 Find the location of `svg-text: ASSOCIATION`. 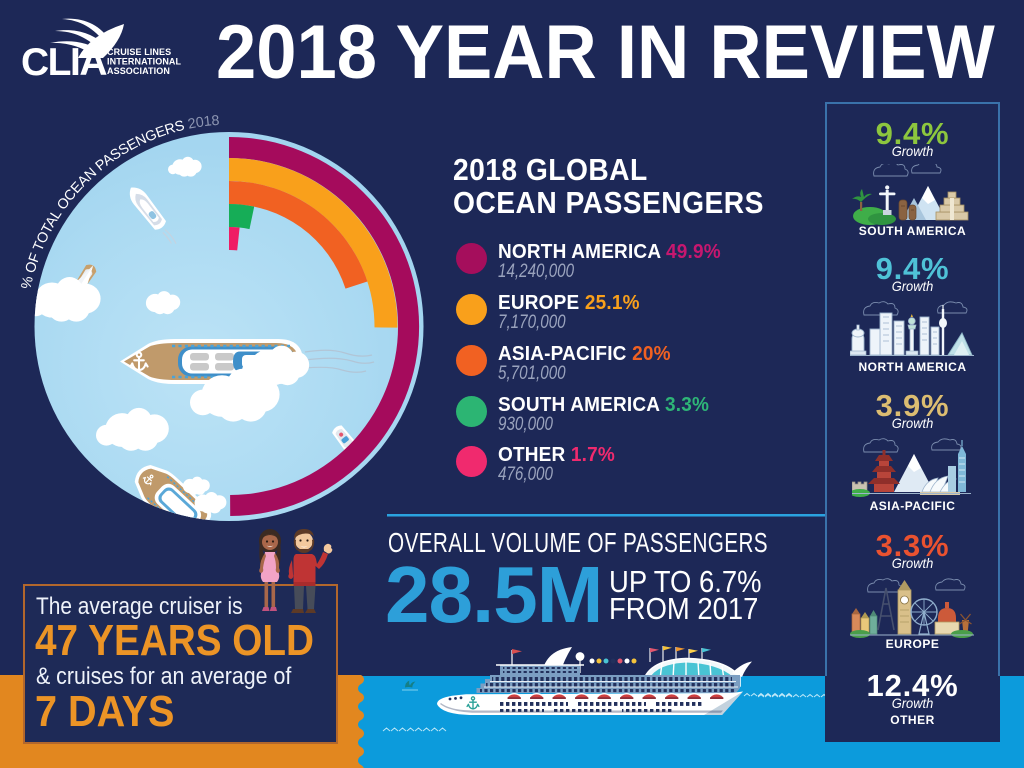

svg-text: ASSOCIATION is located at coordinates (138, 71).